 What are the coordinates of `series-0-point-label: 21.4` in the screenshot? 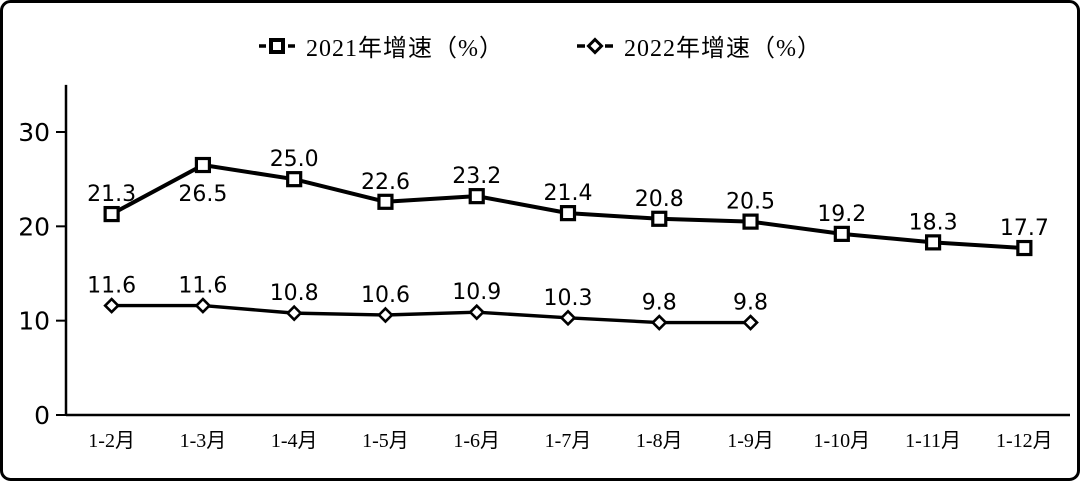 It's located at (568, 193).